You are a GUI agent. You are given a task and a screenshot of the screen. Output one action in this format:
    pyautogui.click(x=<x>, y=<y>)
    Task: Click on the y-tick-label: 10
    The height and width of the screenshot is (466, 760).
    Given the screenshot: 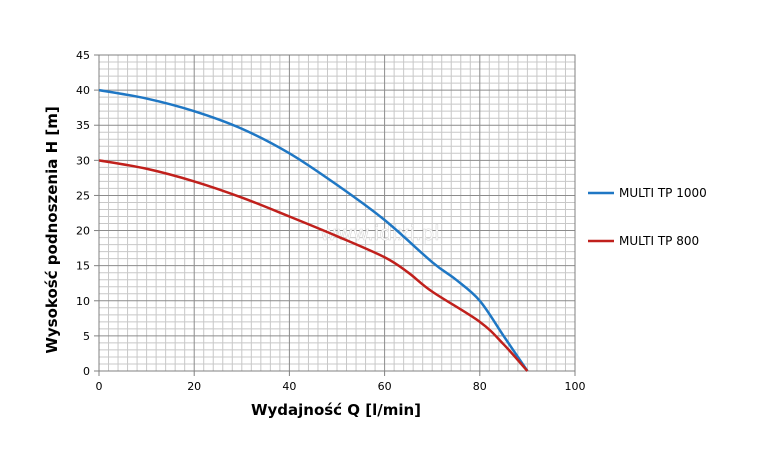 What is the action you would take?
    pyautogui.click(x=83, y=301)
    